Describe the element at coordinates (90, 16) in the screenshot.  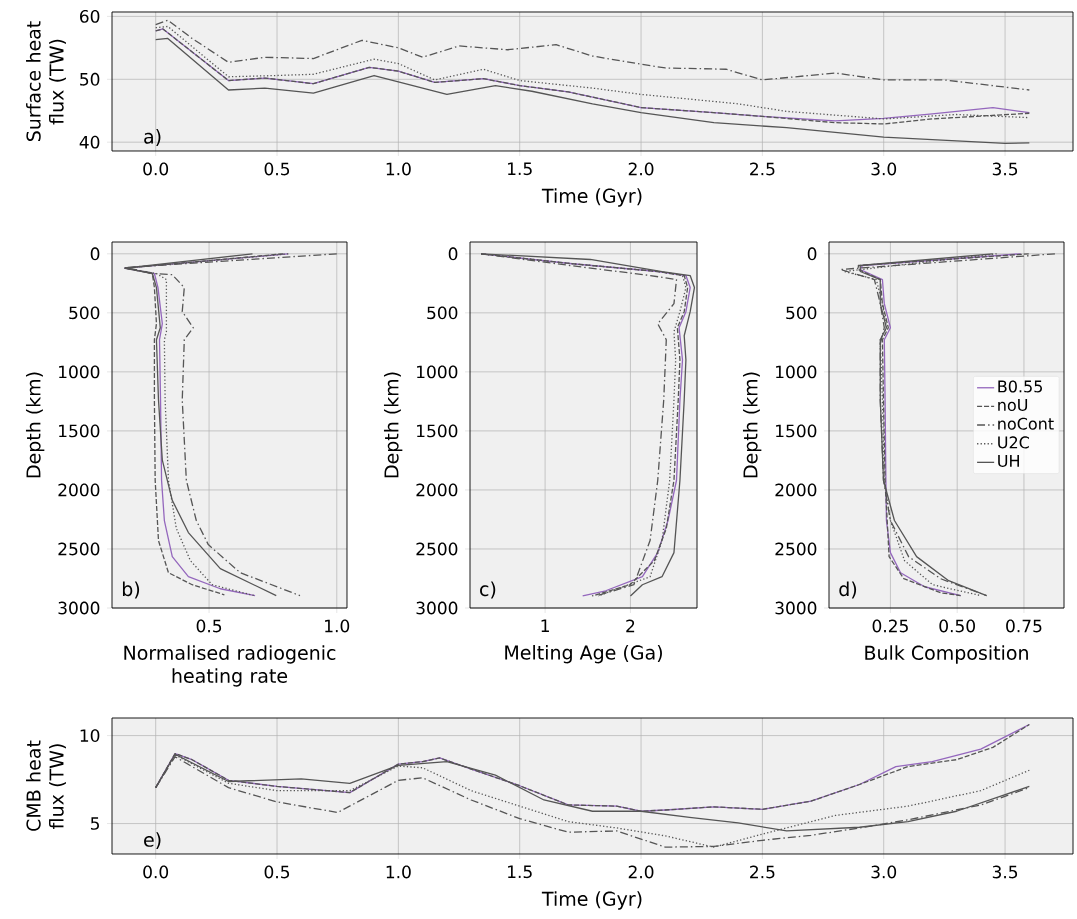
I see `y-tick-label: 60` at that location.